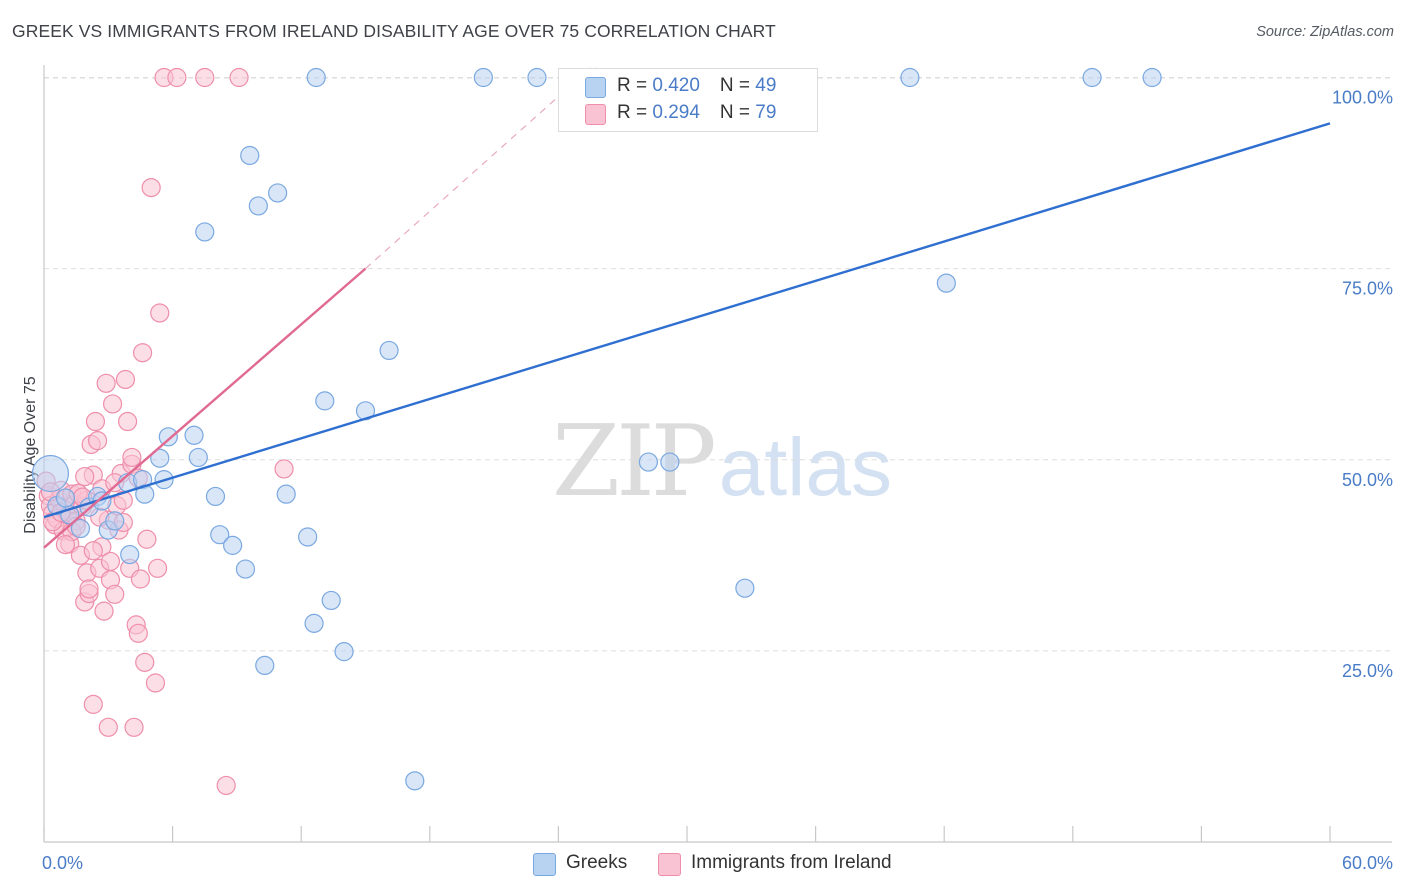 Image resolution: width=1406 pixels, height=892 pixels. I want to click on ireland-trend-line, so click(205, 408).